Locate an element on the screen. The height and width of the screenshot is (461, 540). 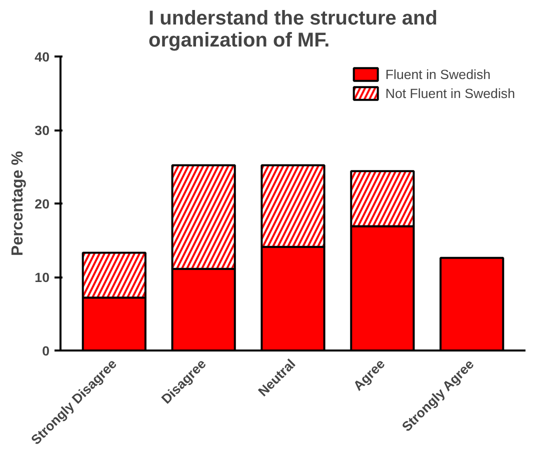
y-tick-label: 0 is located at coordinates (46, 351).